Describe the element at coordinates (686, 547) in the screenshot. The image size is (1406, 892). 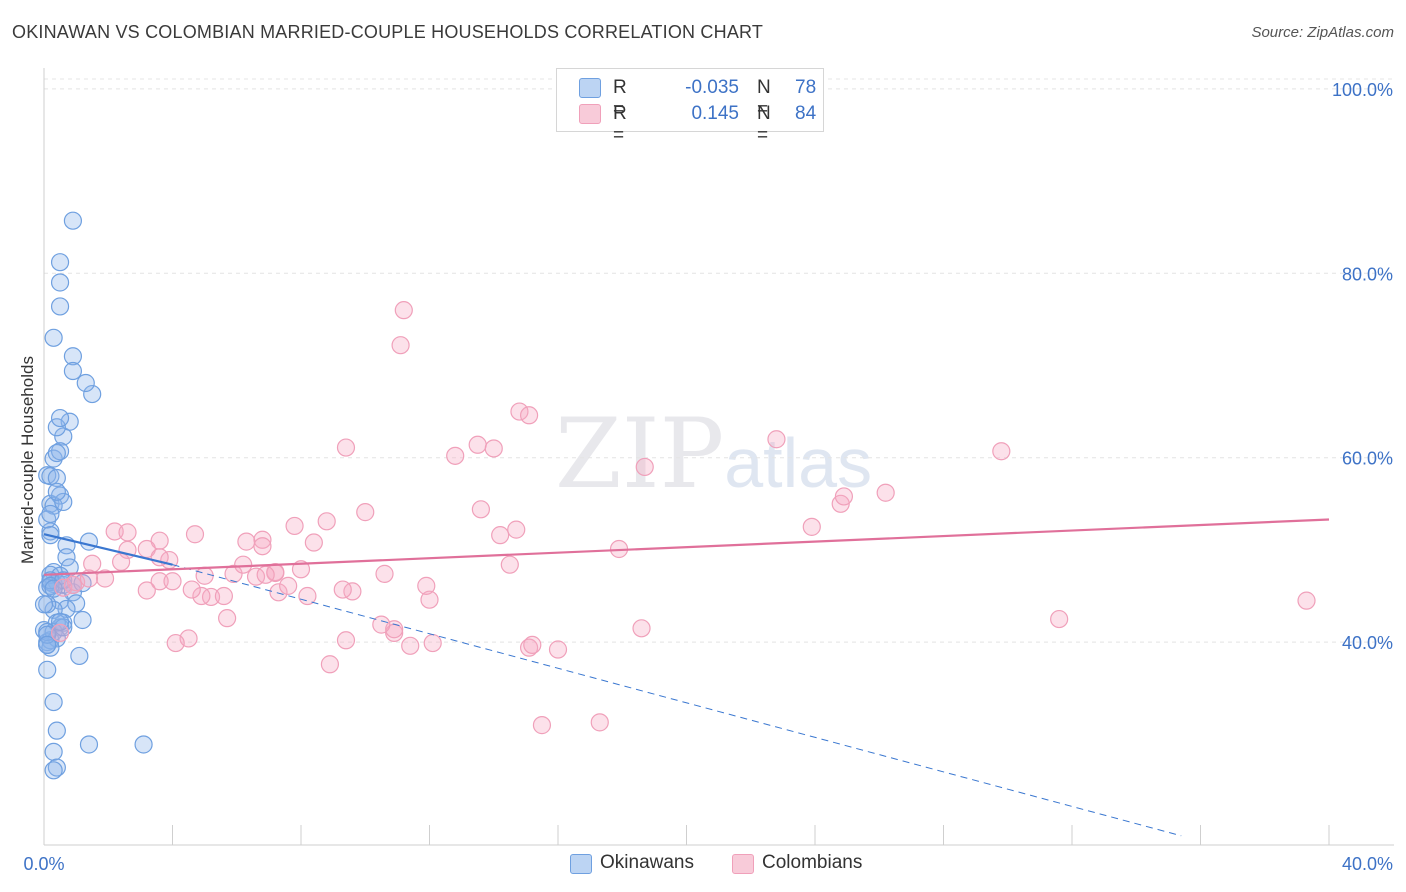
I see `trend-line-colombians` at that location.